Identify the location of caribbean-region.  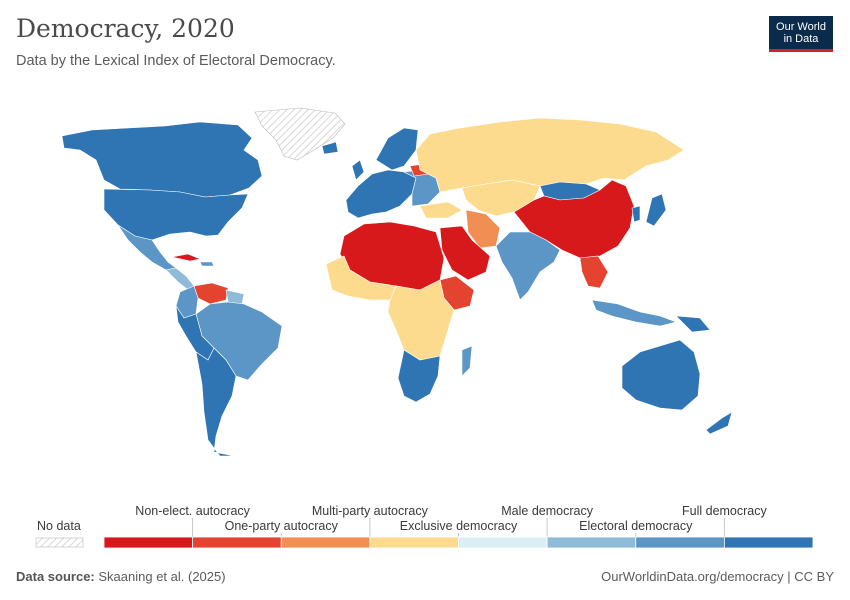
(207, 264).